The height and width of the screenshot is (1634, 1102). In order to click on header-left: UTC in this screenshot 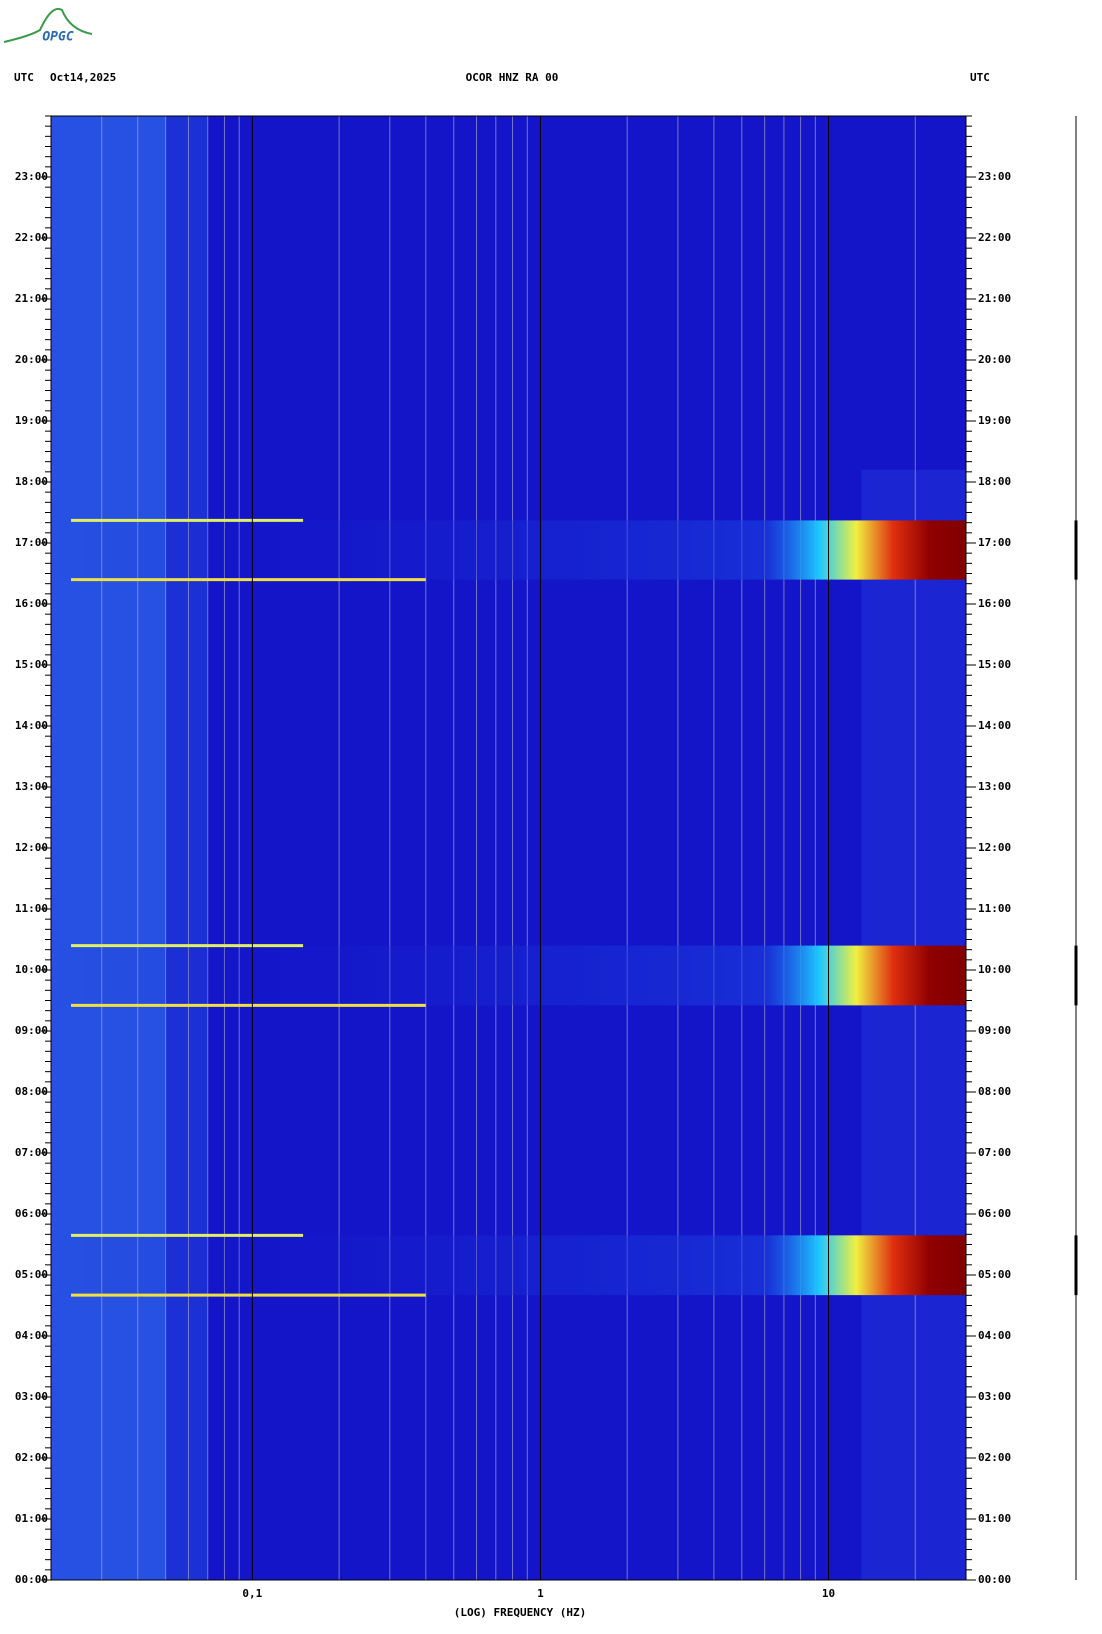, I will do `click(24, 77)`.